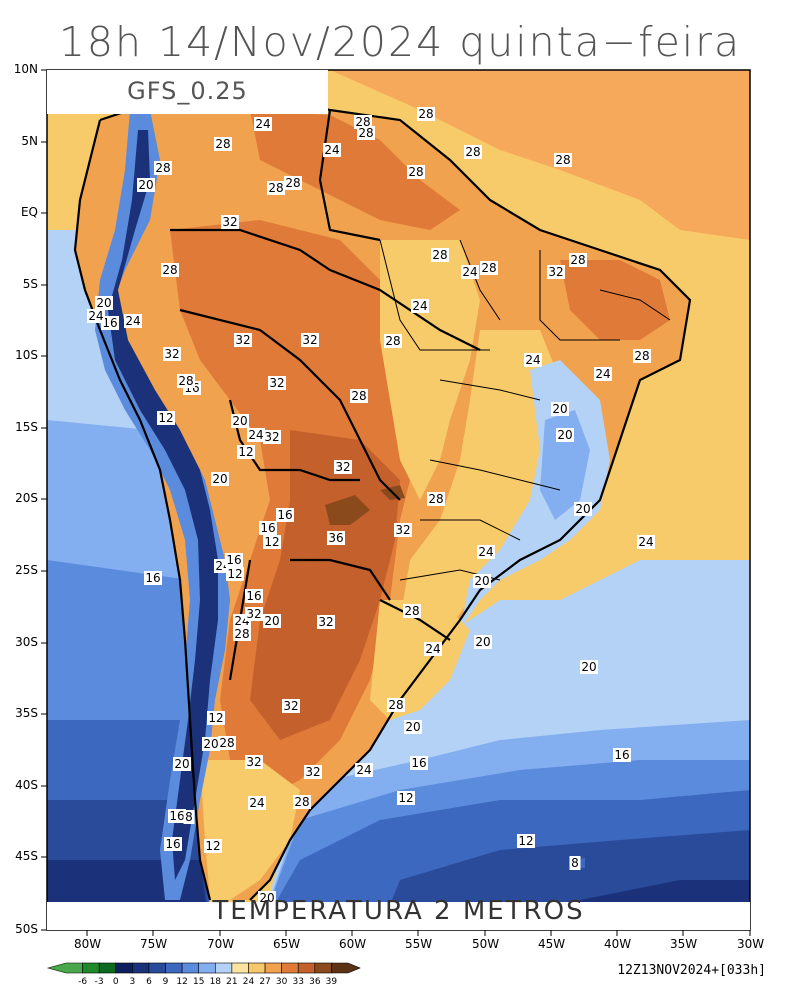 This screenshot has width=800, height=1000. I want to click on legend-tick-label: 6, so click(149, 982).